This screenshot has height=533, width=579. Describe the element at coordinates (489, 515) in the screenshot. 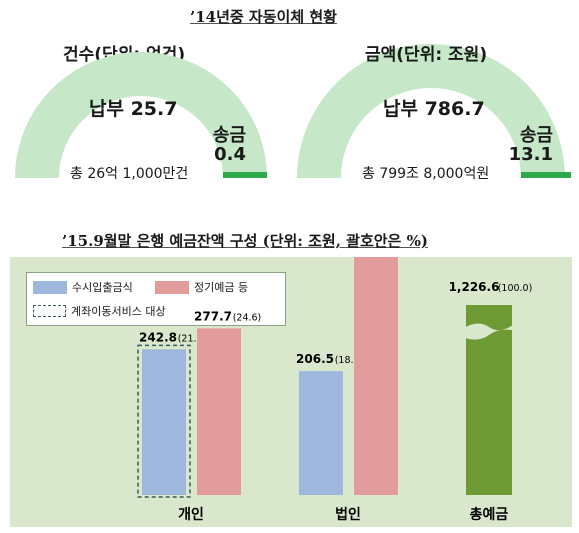

I see `category-label: 총예금` at that location.